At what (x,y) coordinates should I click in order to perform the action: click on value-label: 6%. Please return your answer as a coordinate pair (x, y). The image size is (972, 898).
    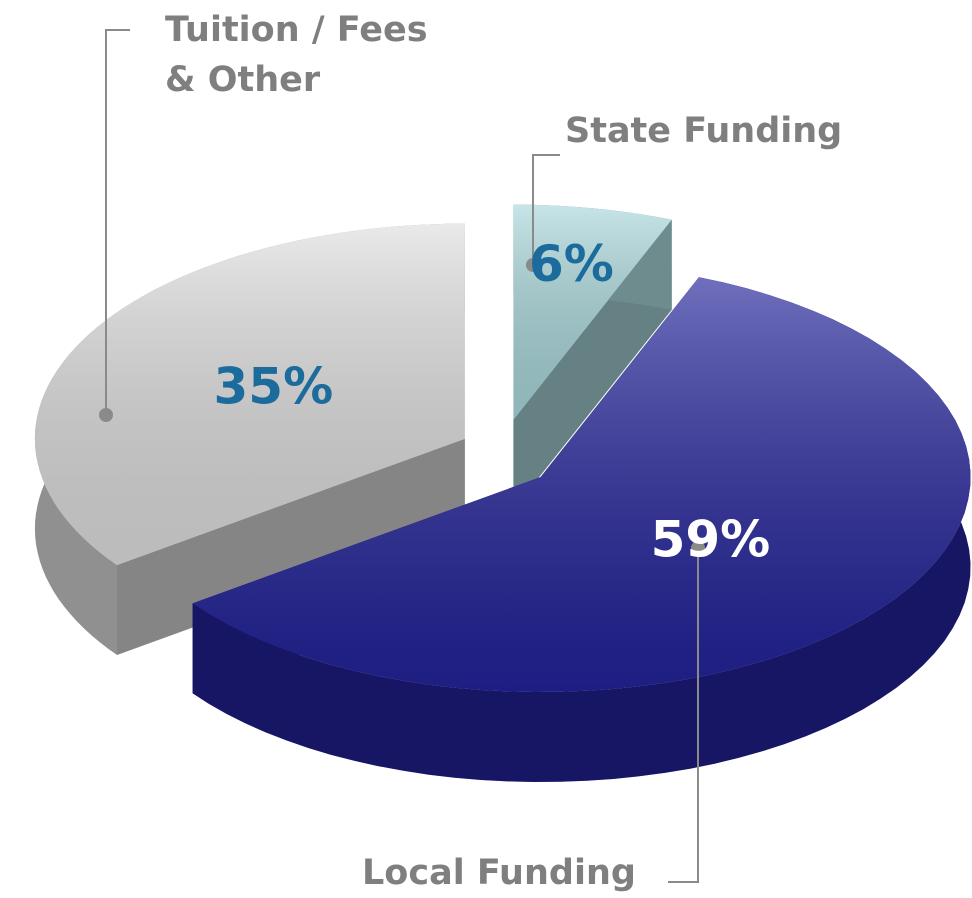
    Looking at the image, I should click on (571, 264).